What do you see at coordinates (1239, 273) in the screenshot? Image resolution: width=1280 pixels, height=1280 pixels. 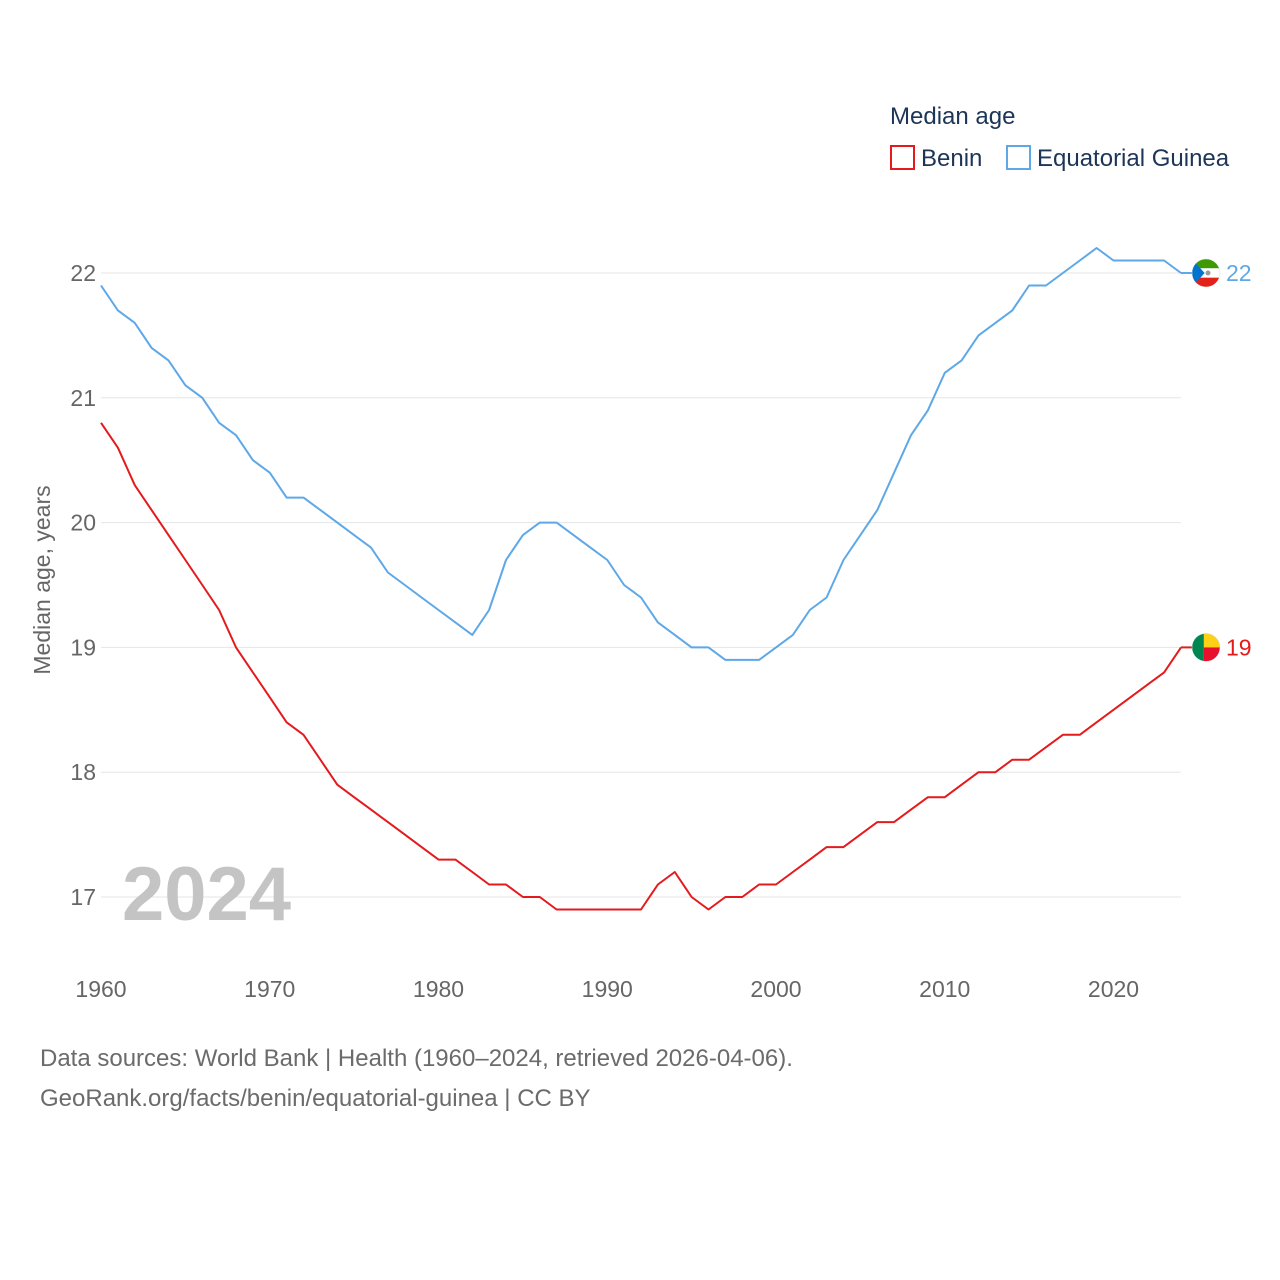 I see `end-value-label-equatorial-guinea: 22` at bounding box center [1239, 273].